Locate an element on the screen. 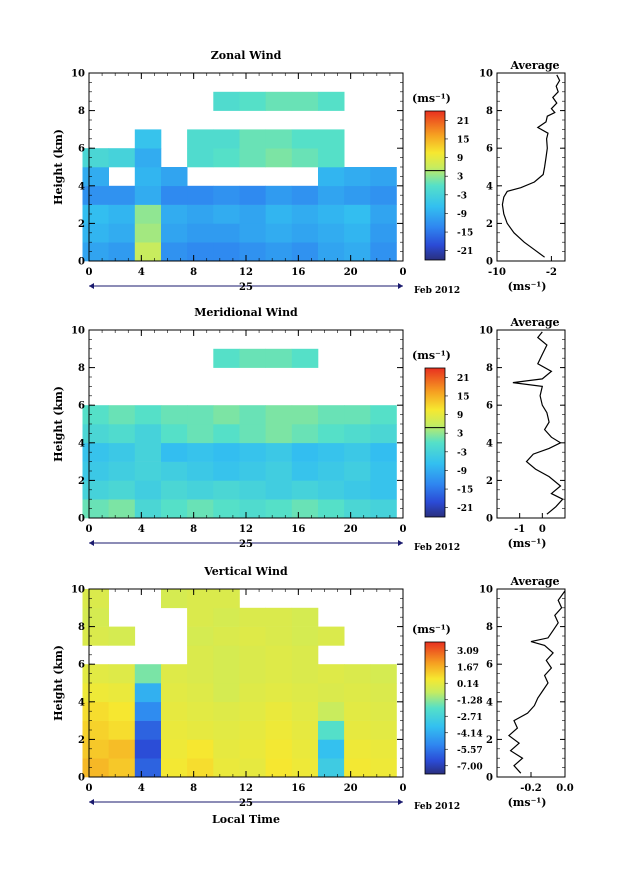 This screenshot has height=873, width=620. colorbar-tick-label: -3 is located at coordinates (462, 453).